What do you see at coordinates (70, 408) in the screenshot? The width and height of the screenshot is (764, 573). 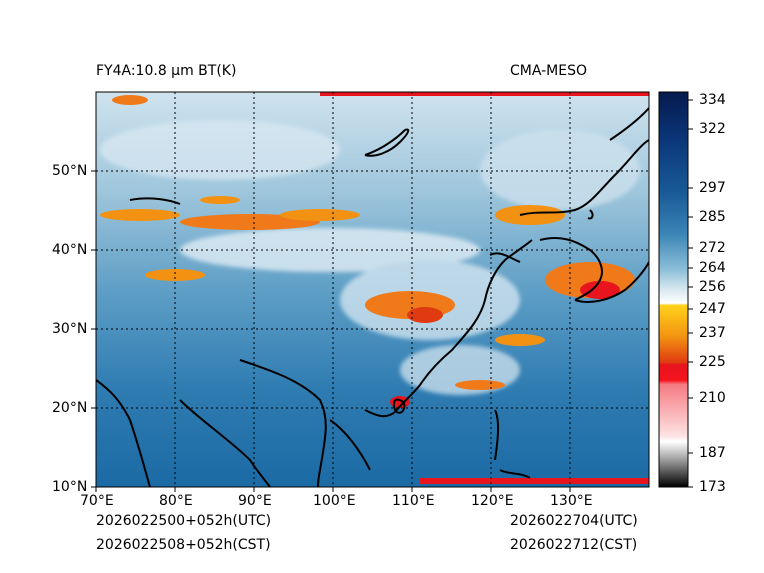 I see `lat-tick-20: 20°N` at bounding box center [70, 408].